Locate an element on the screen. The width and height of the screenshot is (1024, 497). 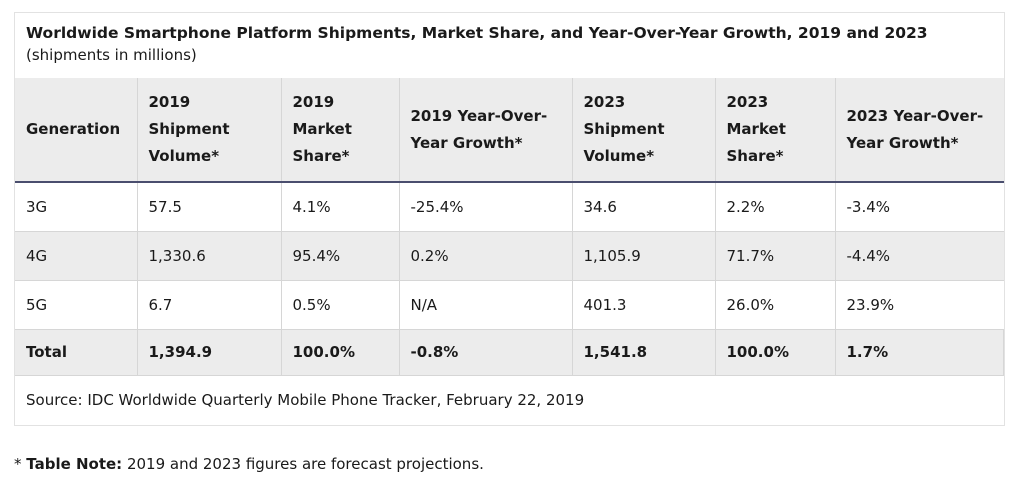
table-cell: 4.1% is located at coordinates (340, 206).